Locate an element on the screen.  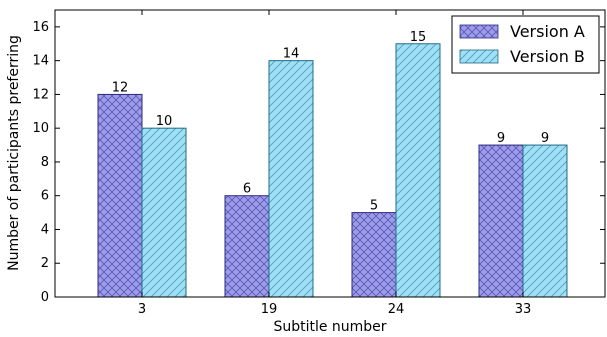
legend-label-version-b: Version B is located at coordinates (547, 56).